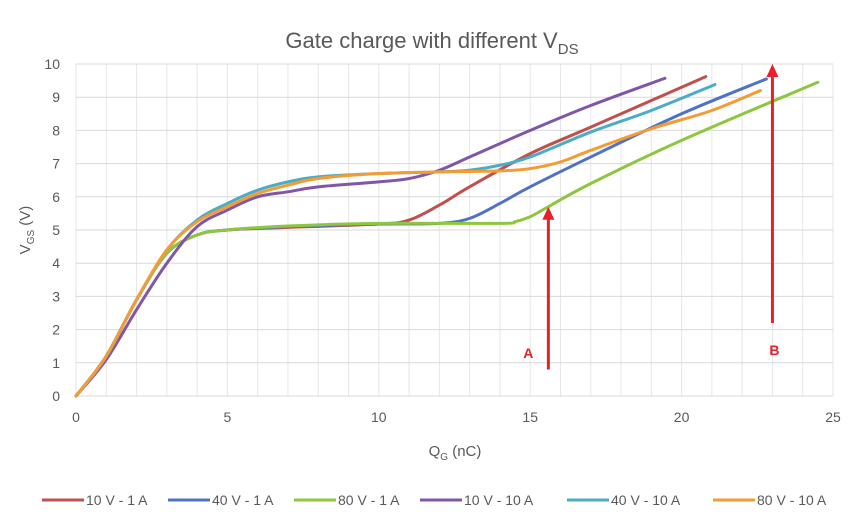 Image resolution: width=851 pixels, height=524 pixels. What do you see at coordinates (117, 500) in the screenshot?
I see `legend-label: 10 V - 1 A` at bounding box center [117, 500].